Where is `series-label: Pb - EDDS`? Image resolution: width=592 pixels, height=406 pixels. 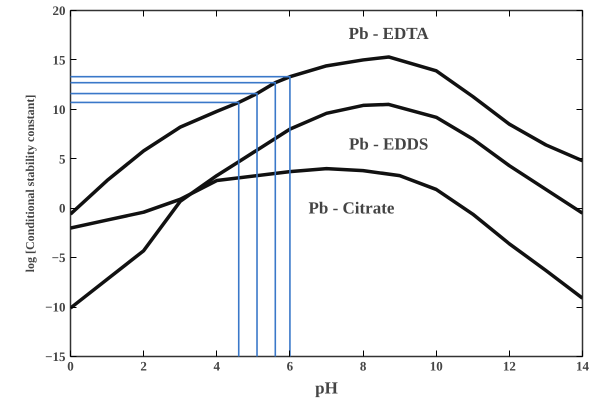 series-label: Pb - EDDS is located at coordinates (388, 144).